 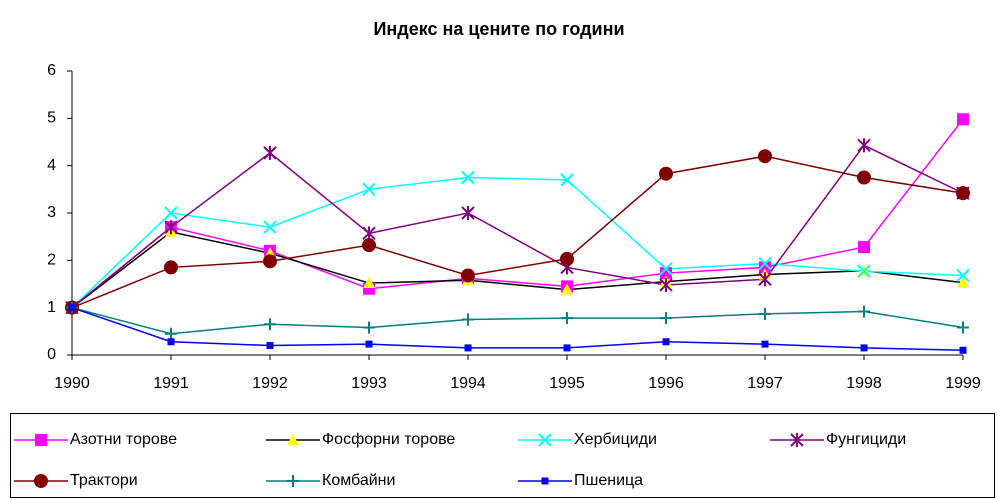 I want to click on chart-title: Индекс на цените по години, so click(x=498, y=29).